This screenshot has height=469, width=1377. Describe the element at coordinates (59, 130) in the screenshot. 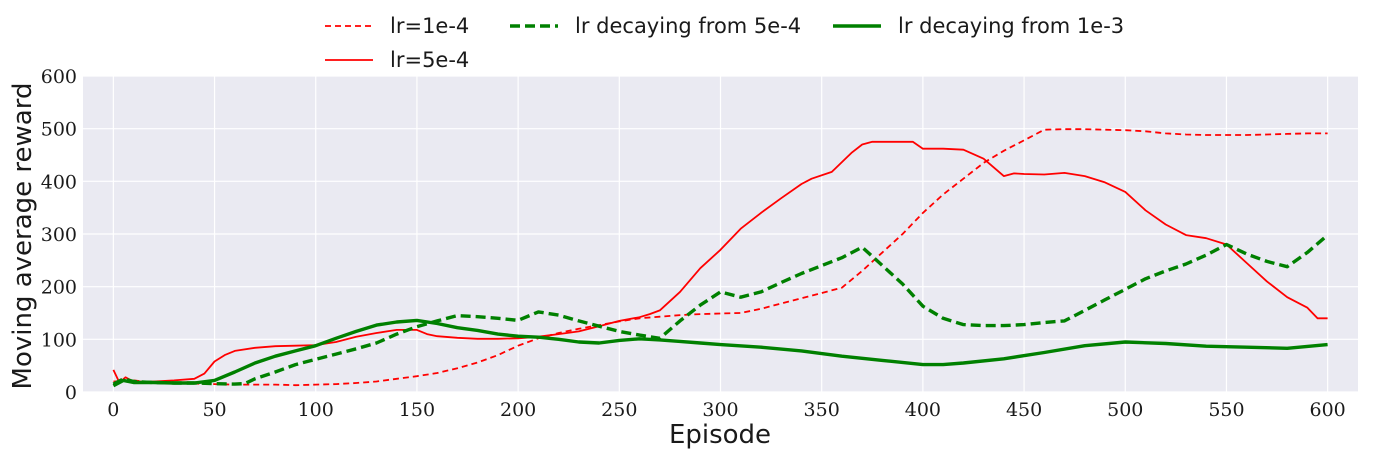

I see `y-tick-label: 500` at that location.